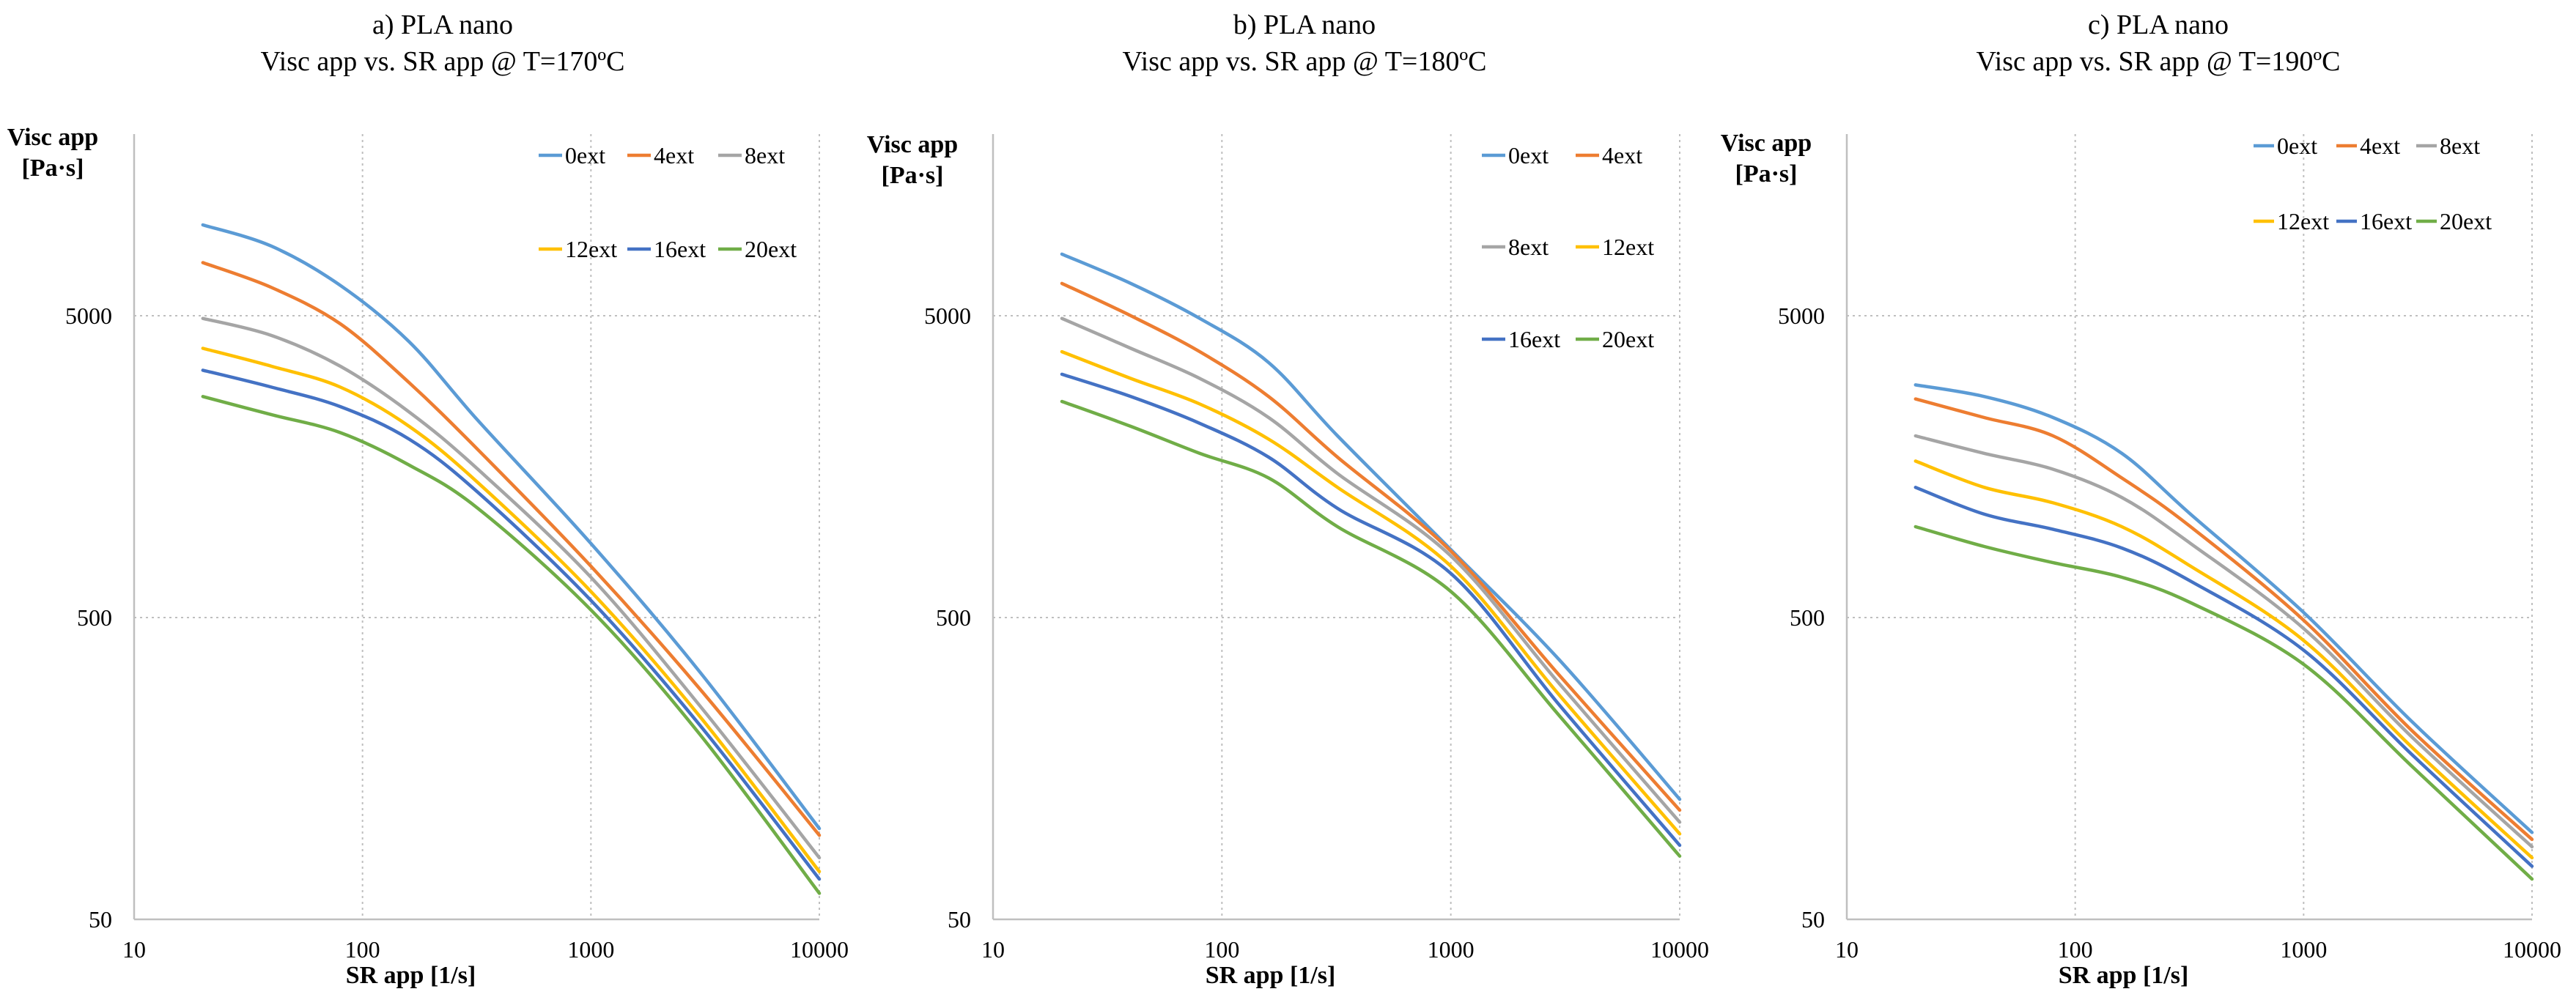 This screenshot has height=1008, width=2576. Describe the element at coordinates (1305, 61) in the screenshot. I see `chart-subtitle: Visc app vs. SR app @ T=180ºC` at that location.